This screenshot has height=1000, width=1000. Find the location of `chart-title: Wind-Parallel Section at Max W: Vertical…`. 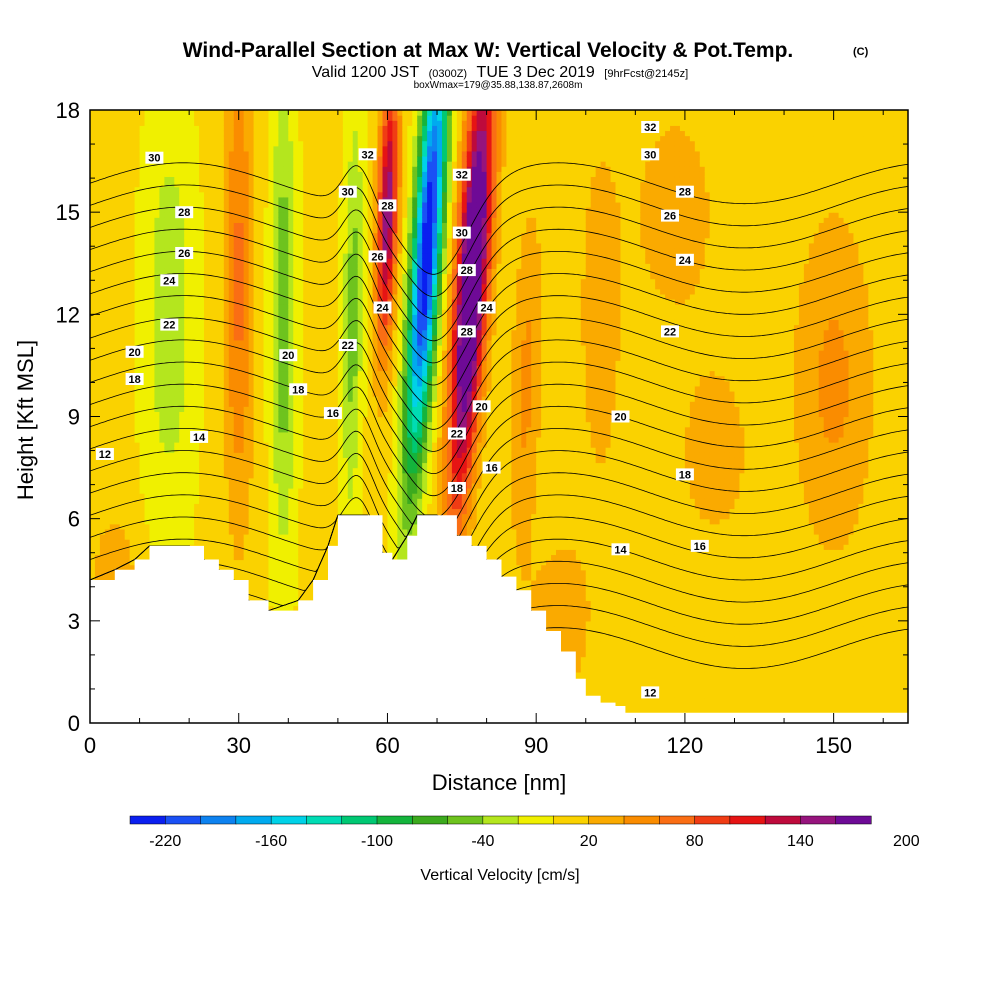

chart-title: Wind-Parallel Section at Max W: Vertical… is located at coordinates (488, 50).